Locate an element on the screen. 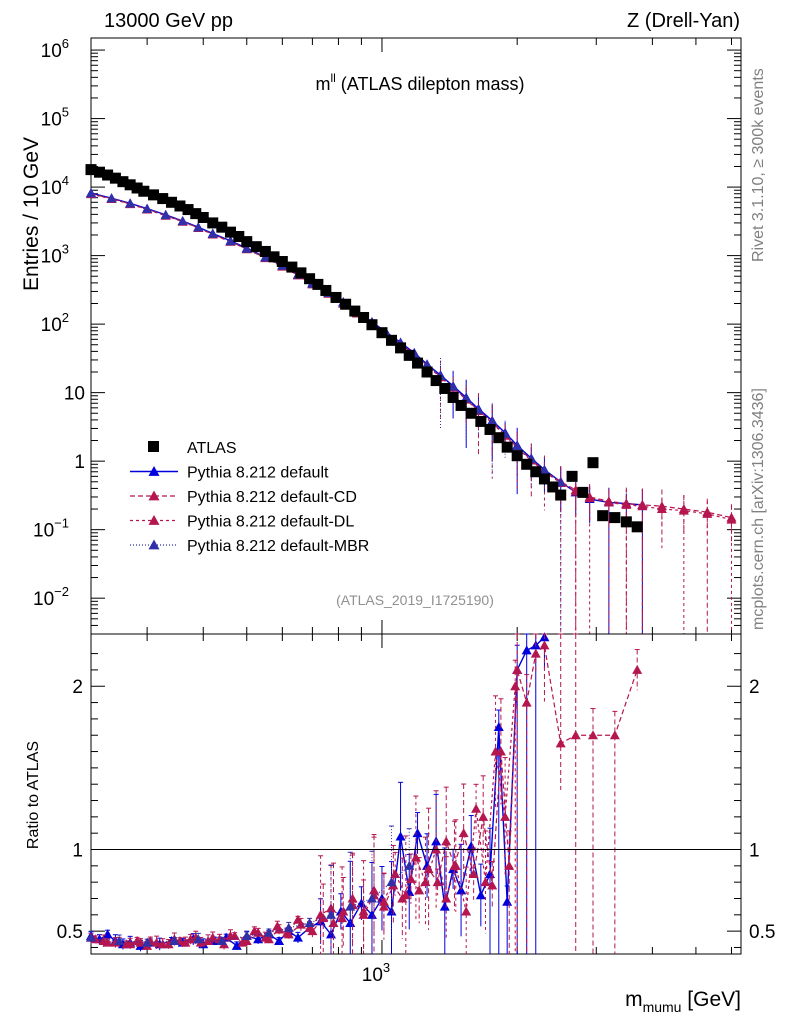 This screenshot has width=786, height=1024. ratio-y-tick-label: 0.5 is located at coordinates (70, 932).